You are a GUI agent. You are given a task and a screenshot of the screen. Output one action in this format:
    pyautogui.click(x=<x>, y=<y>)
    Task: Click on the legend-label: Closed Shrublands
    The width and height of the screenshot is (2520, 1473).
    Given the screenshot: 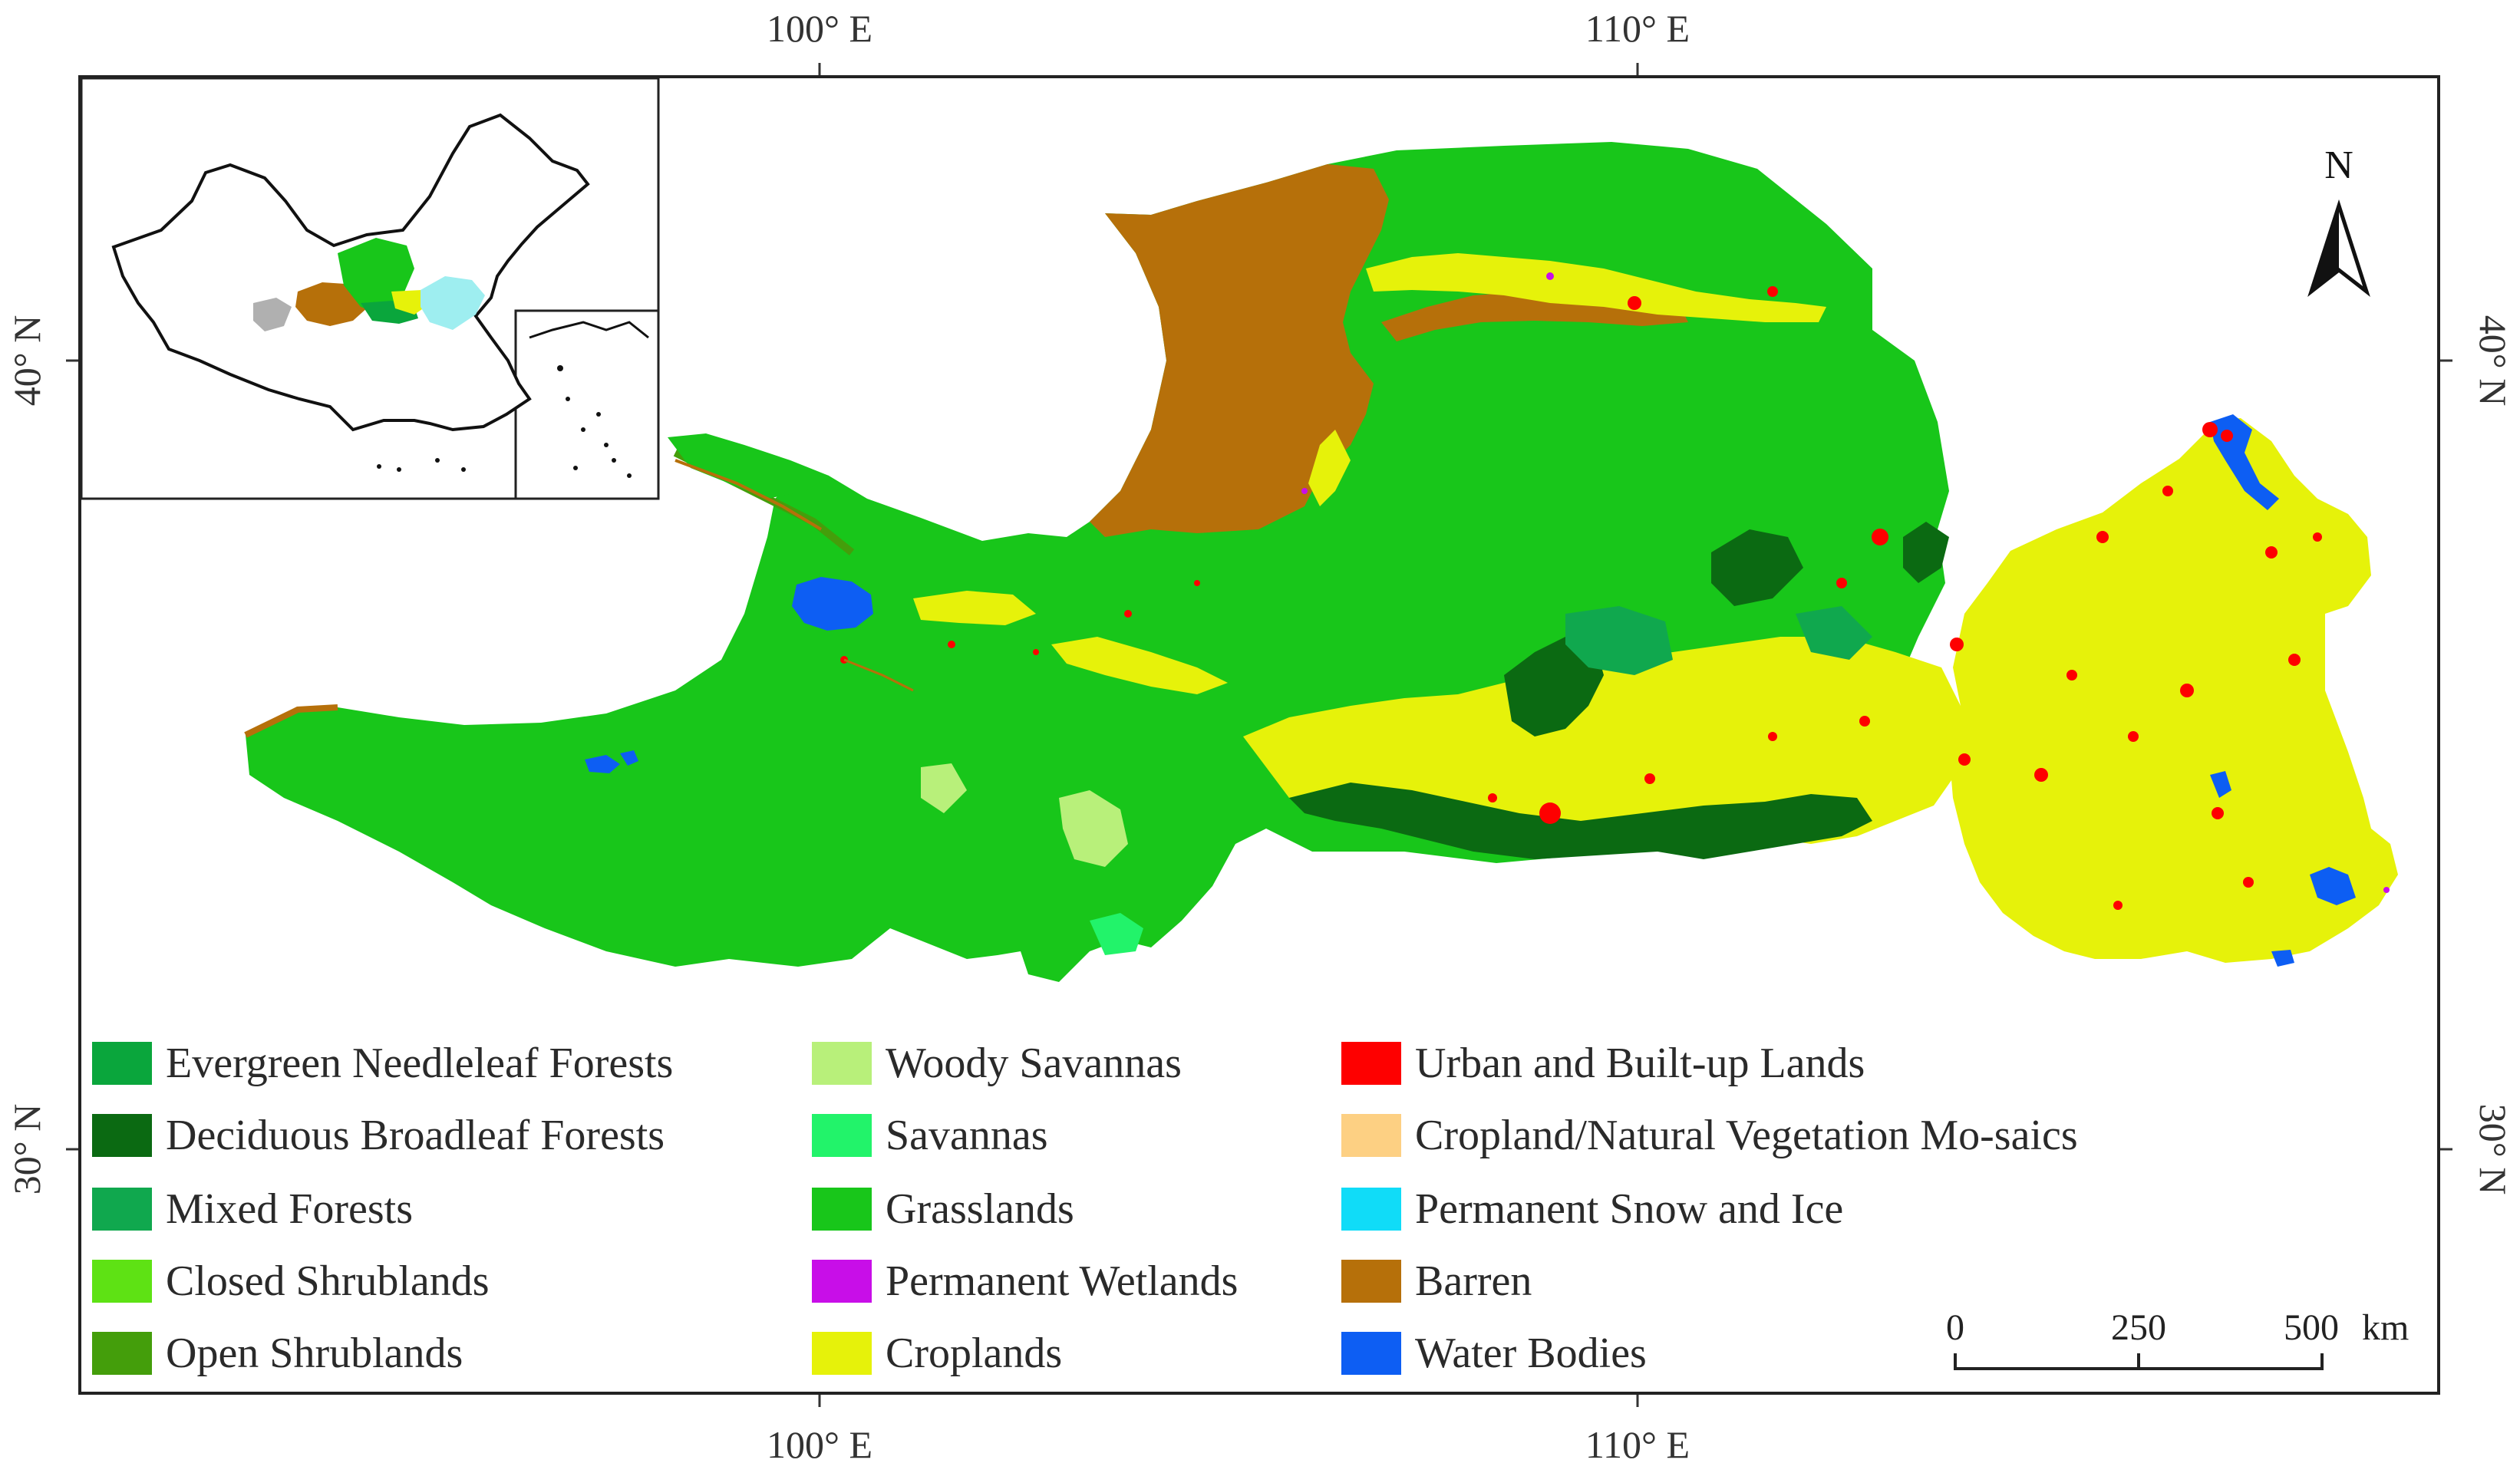 What is the action you would take?
    pyautogui.click(x=328, y=1281)
    